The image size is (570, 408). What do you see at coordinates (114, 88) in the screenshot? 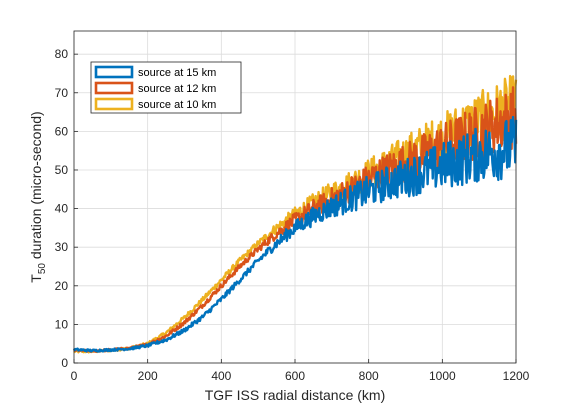
I see `legend-swatch-source-at-12-km` at bounding box center [114, 88].